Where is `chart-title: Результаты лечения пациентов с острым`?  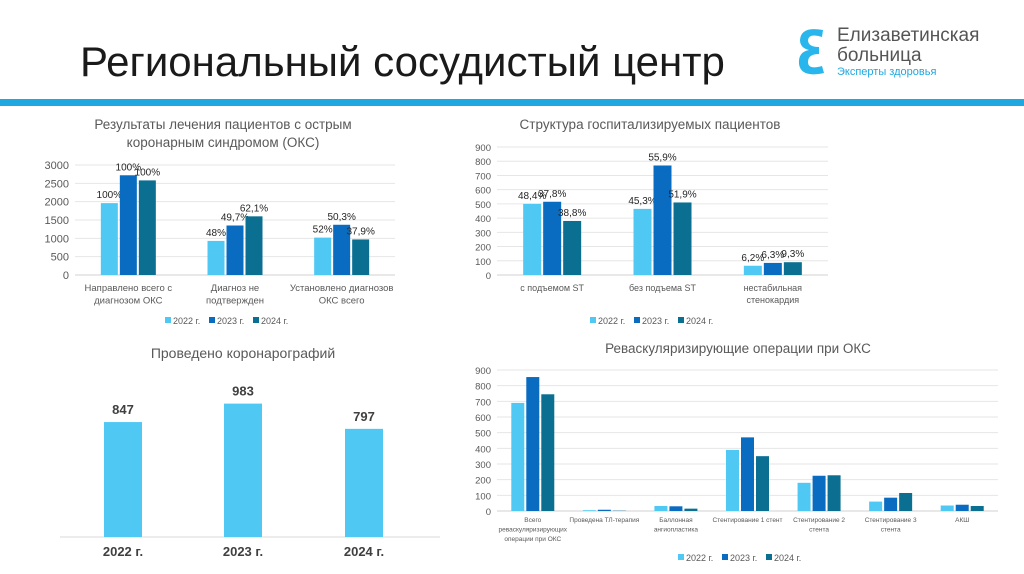 chart-title: Результаты лечения пациентов с острым is located at coordinates (222, 124).